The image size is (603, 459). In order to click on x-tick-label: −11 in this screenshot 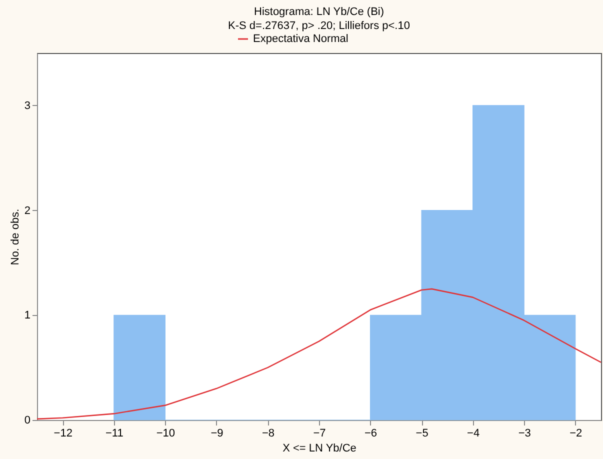, I will do `click(114, 434)`.